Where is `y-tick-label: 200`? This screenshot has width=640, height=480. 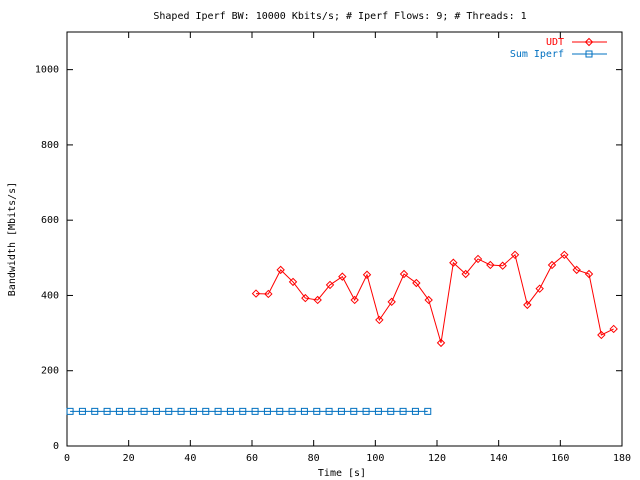 y-tick-label: 200 is located at coordinates (50, 371).